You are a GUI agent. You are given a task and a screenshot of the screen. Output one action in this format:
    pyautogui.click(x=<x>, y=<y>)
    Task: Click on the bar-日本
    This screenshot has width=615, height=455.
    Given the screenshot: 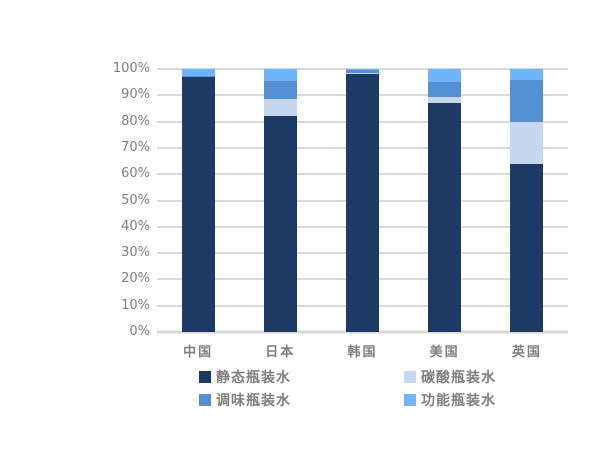 What is the action you would take?
    pyautogui.click(x=280, y=200)
    